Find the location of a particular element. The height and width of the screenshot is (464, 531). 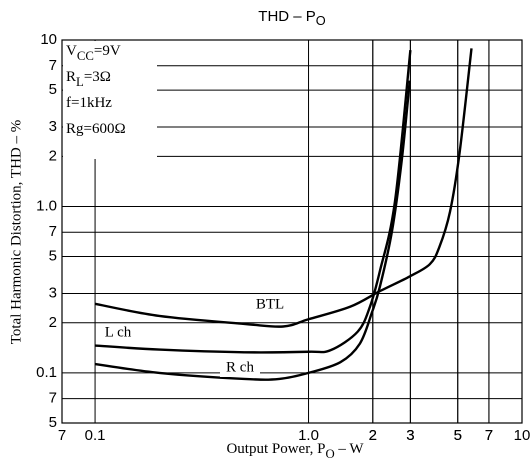

x-axis-title: Output Power, PO – W is located at coordinates (295, 450).